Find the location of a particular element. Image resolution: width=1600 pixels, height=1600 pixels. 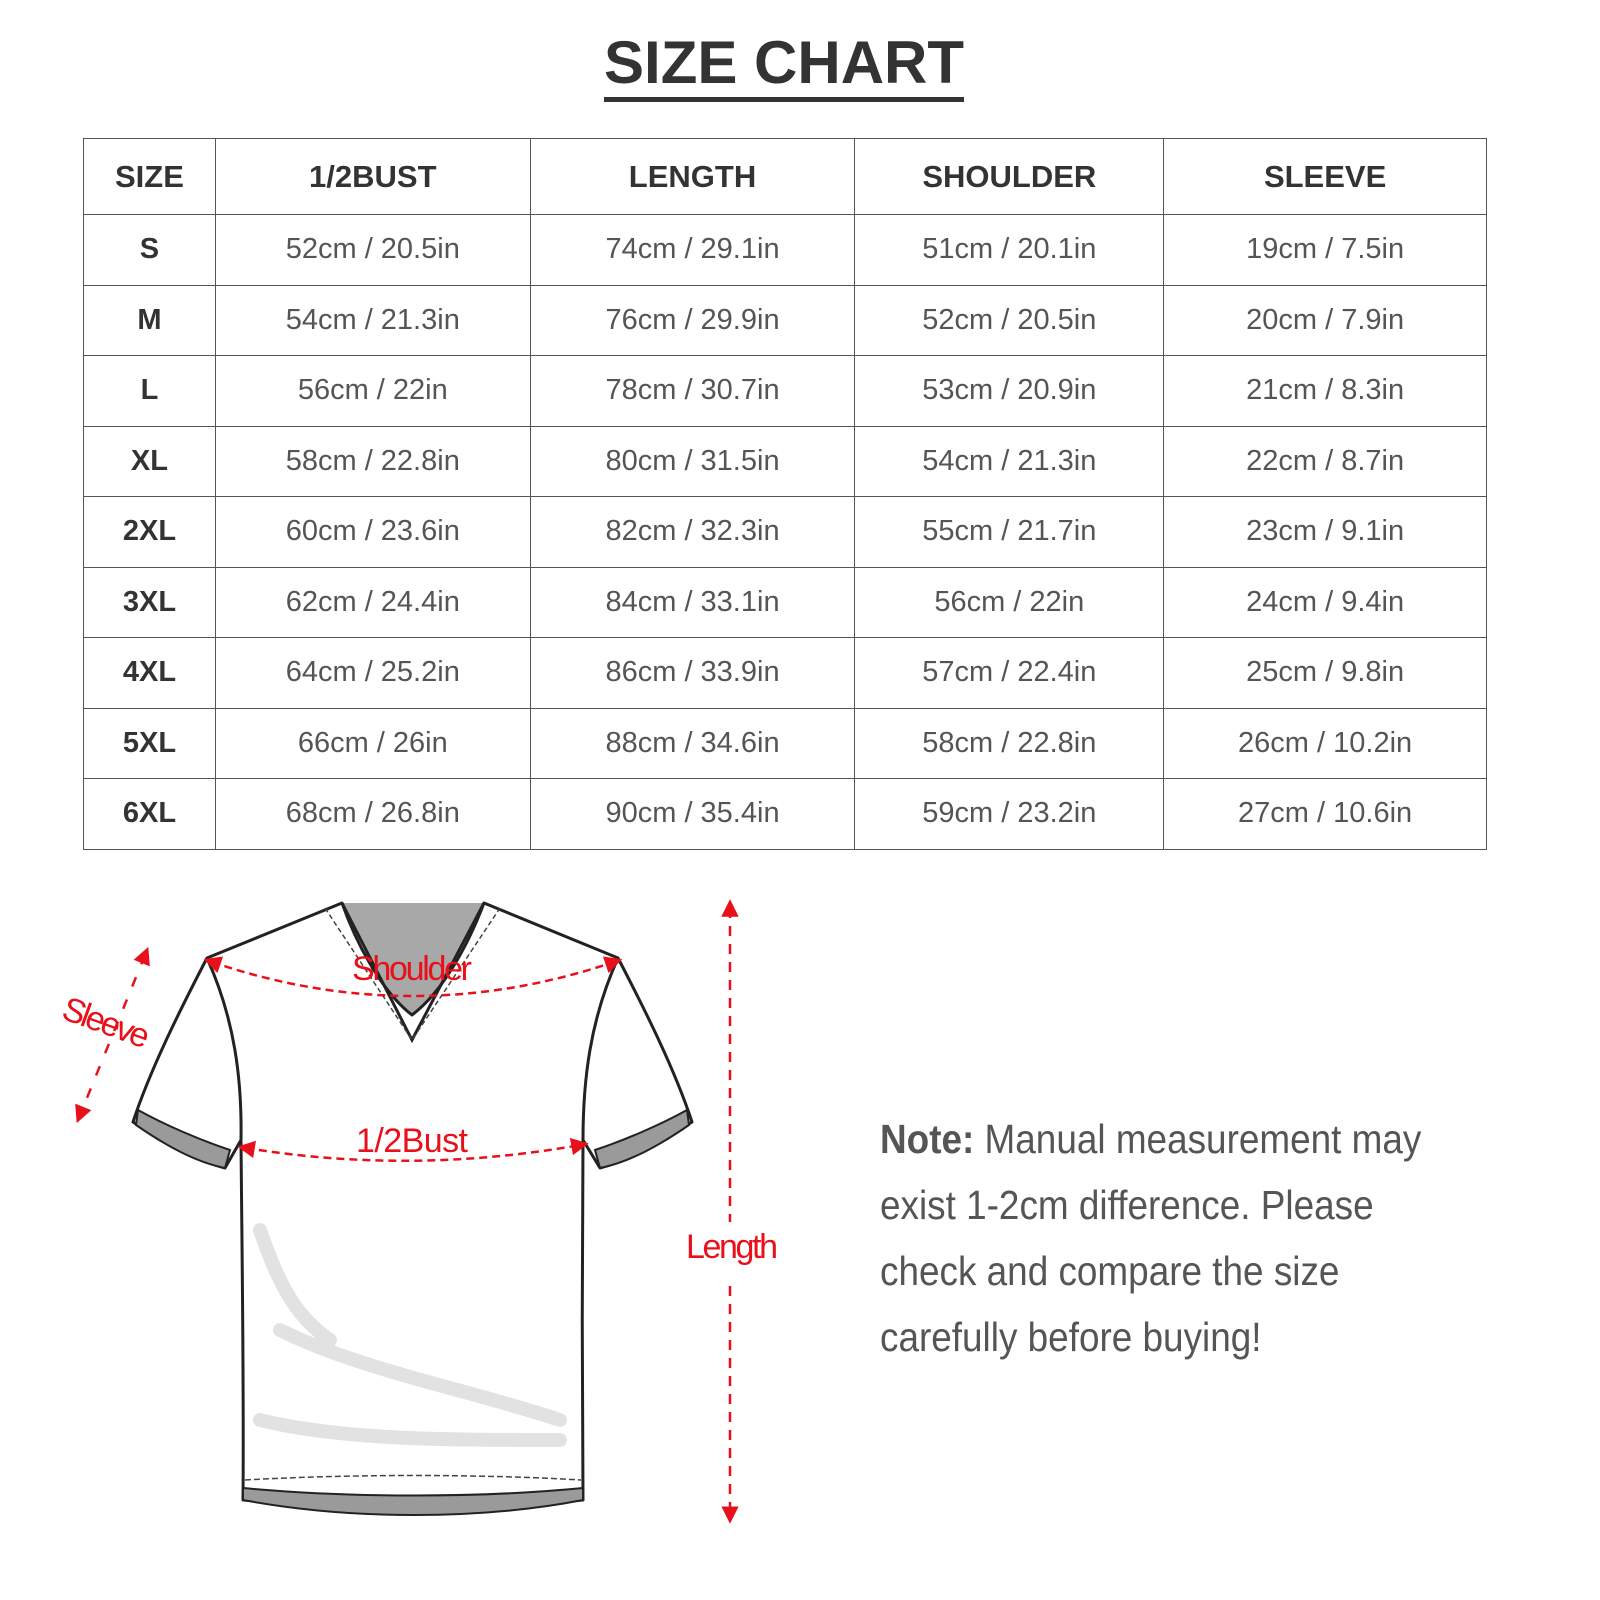

measurement-cell: 59cm / 23.2in is located at coordinates (1009, 814).